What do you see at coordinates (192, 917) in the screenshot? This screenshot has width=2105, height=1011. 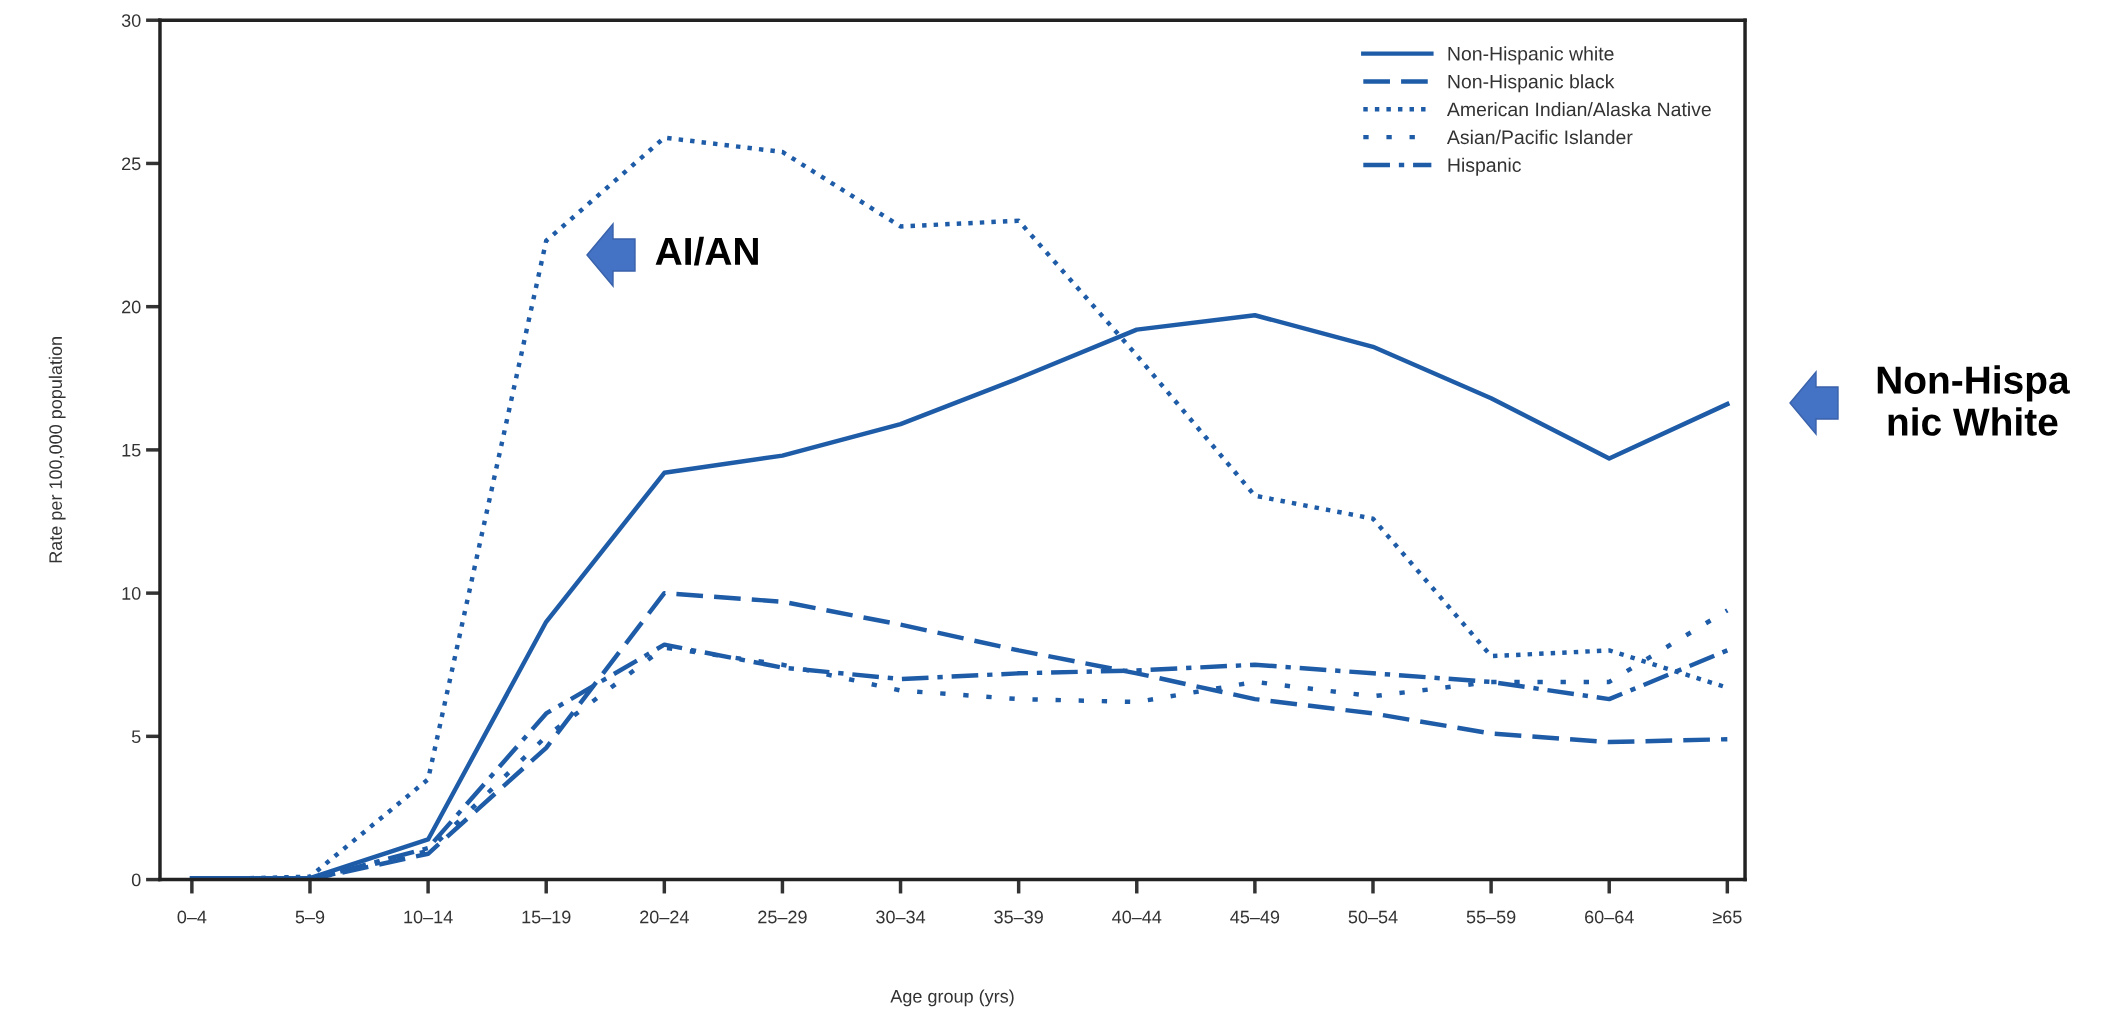 I see `x-tick-label: 0–4` at bounding box center [192, 917].